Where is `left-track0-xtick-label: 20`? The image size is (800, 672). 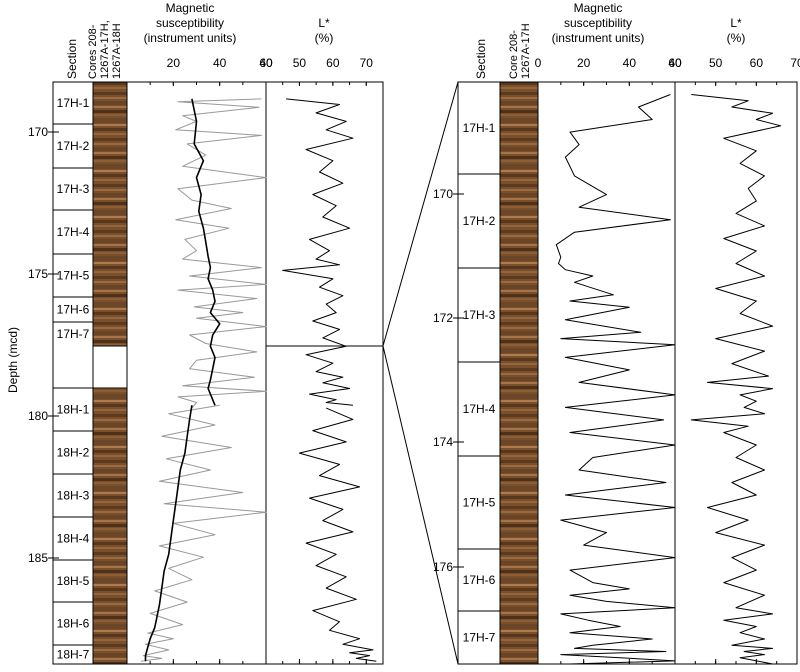
left-track0-xtick-label: 20 is located at coordinates (174, 63).